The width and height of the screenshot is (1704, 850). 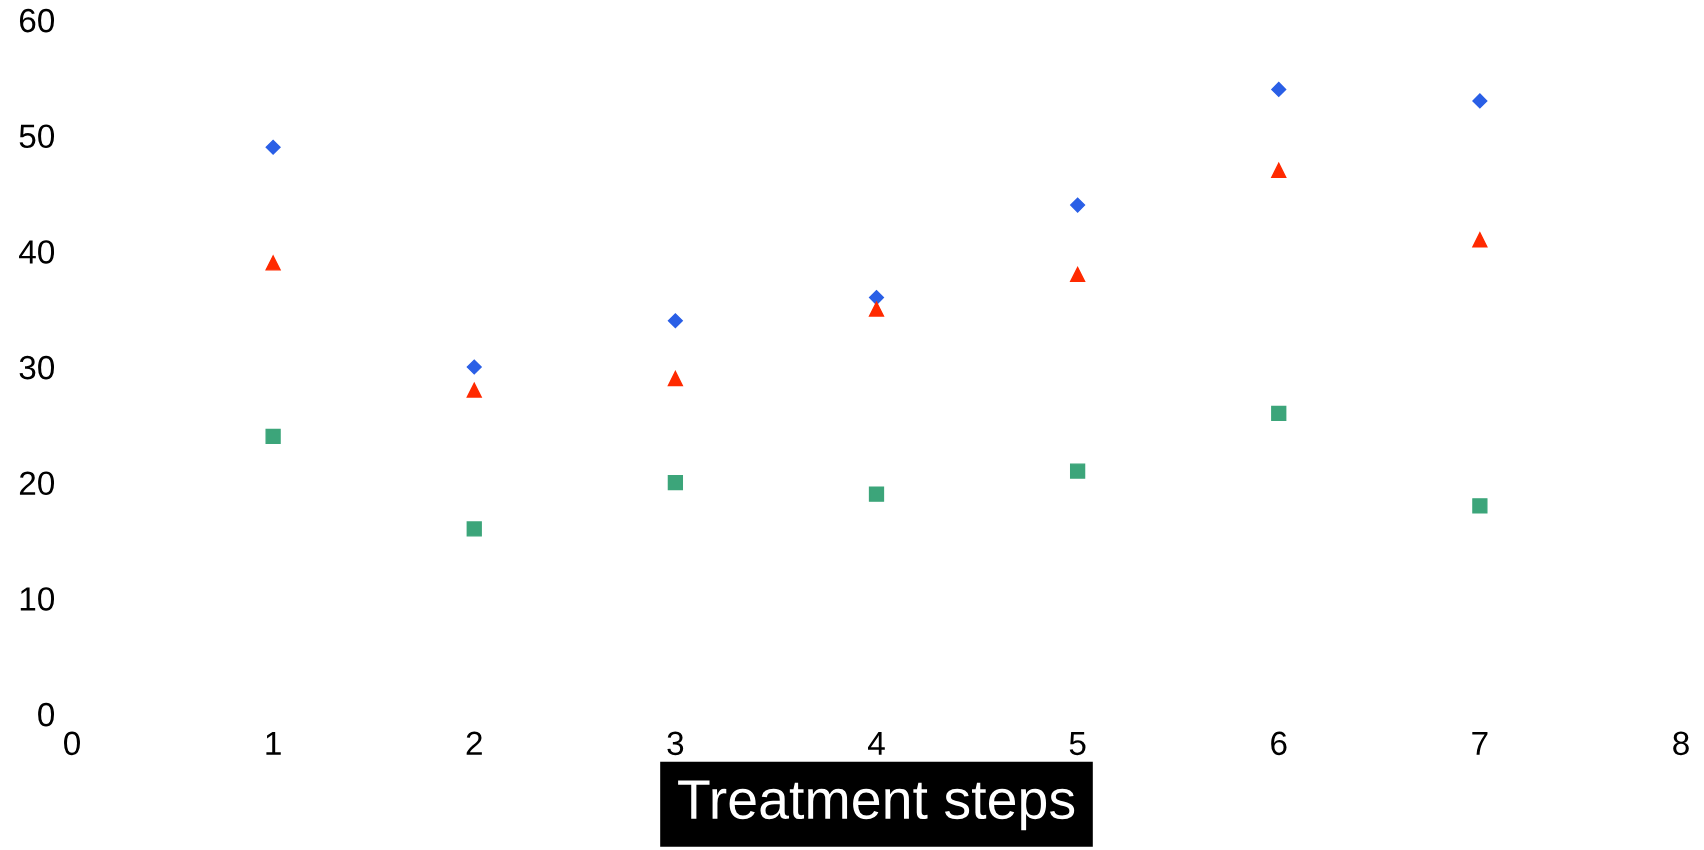 I want to click on x-tick-label: 5, so click(x=1077, y=743).